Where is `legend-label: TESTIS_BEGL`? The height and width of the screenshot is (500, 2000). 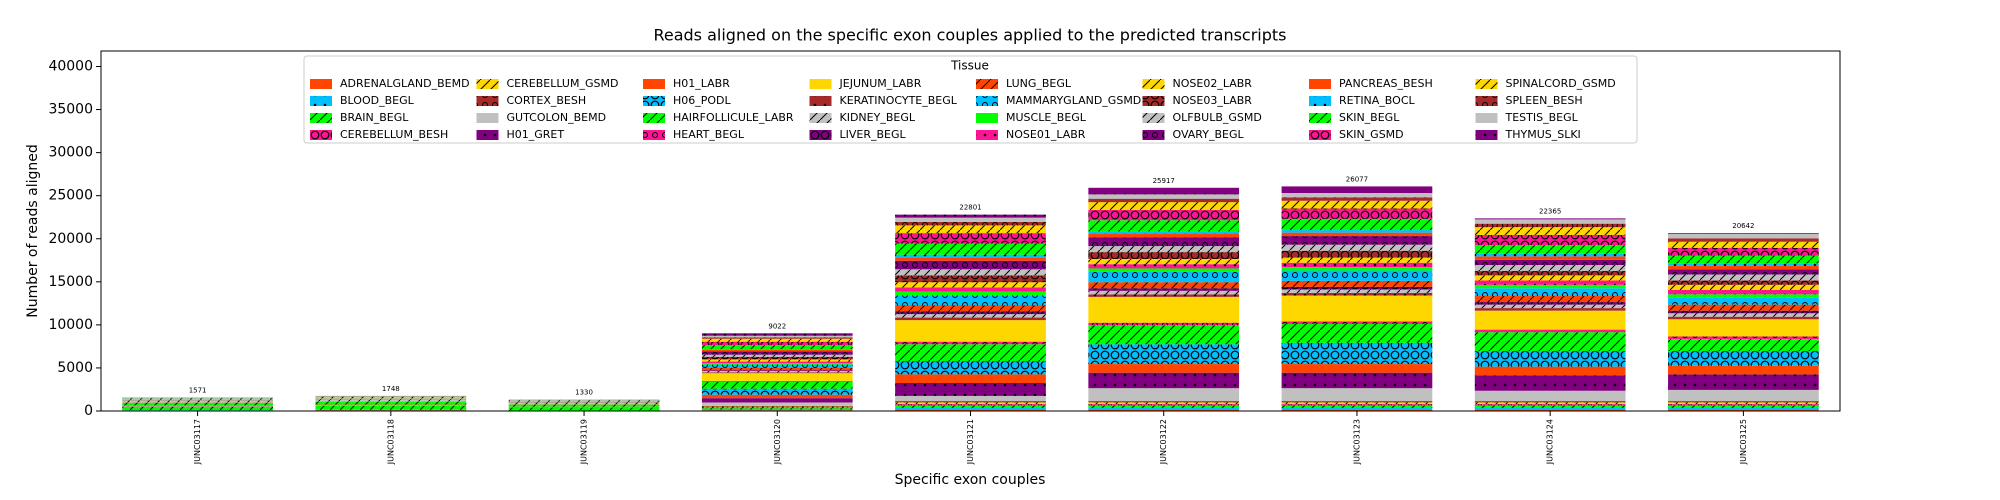 legend-label: TESTIS_BEGL is located at coordinates (1542, 117).